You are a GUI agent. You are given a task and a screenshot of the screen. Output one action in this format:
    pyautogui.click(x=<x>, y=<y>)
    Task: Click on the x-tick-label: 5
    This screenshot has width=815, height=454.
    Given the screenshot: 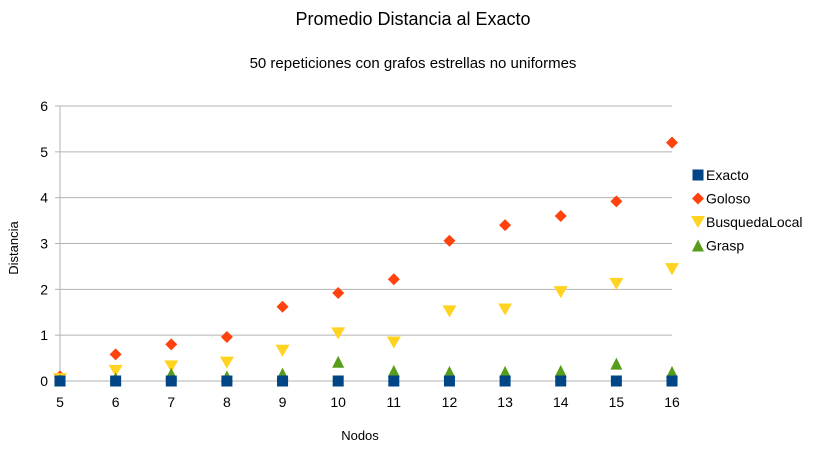 What is the action you would take?
    pyautogui.click(x=60, y=402)
    